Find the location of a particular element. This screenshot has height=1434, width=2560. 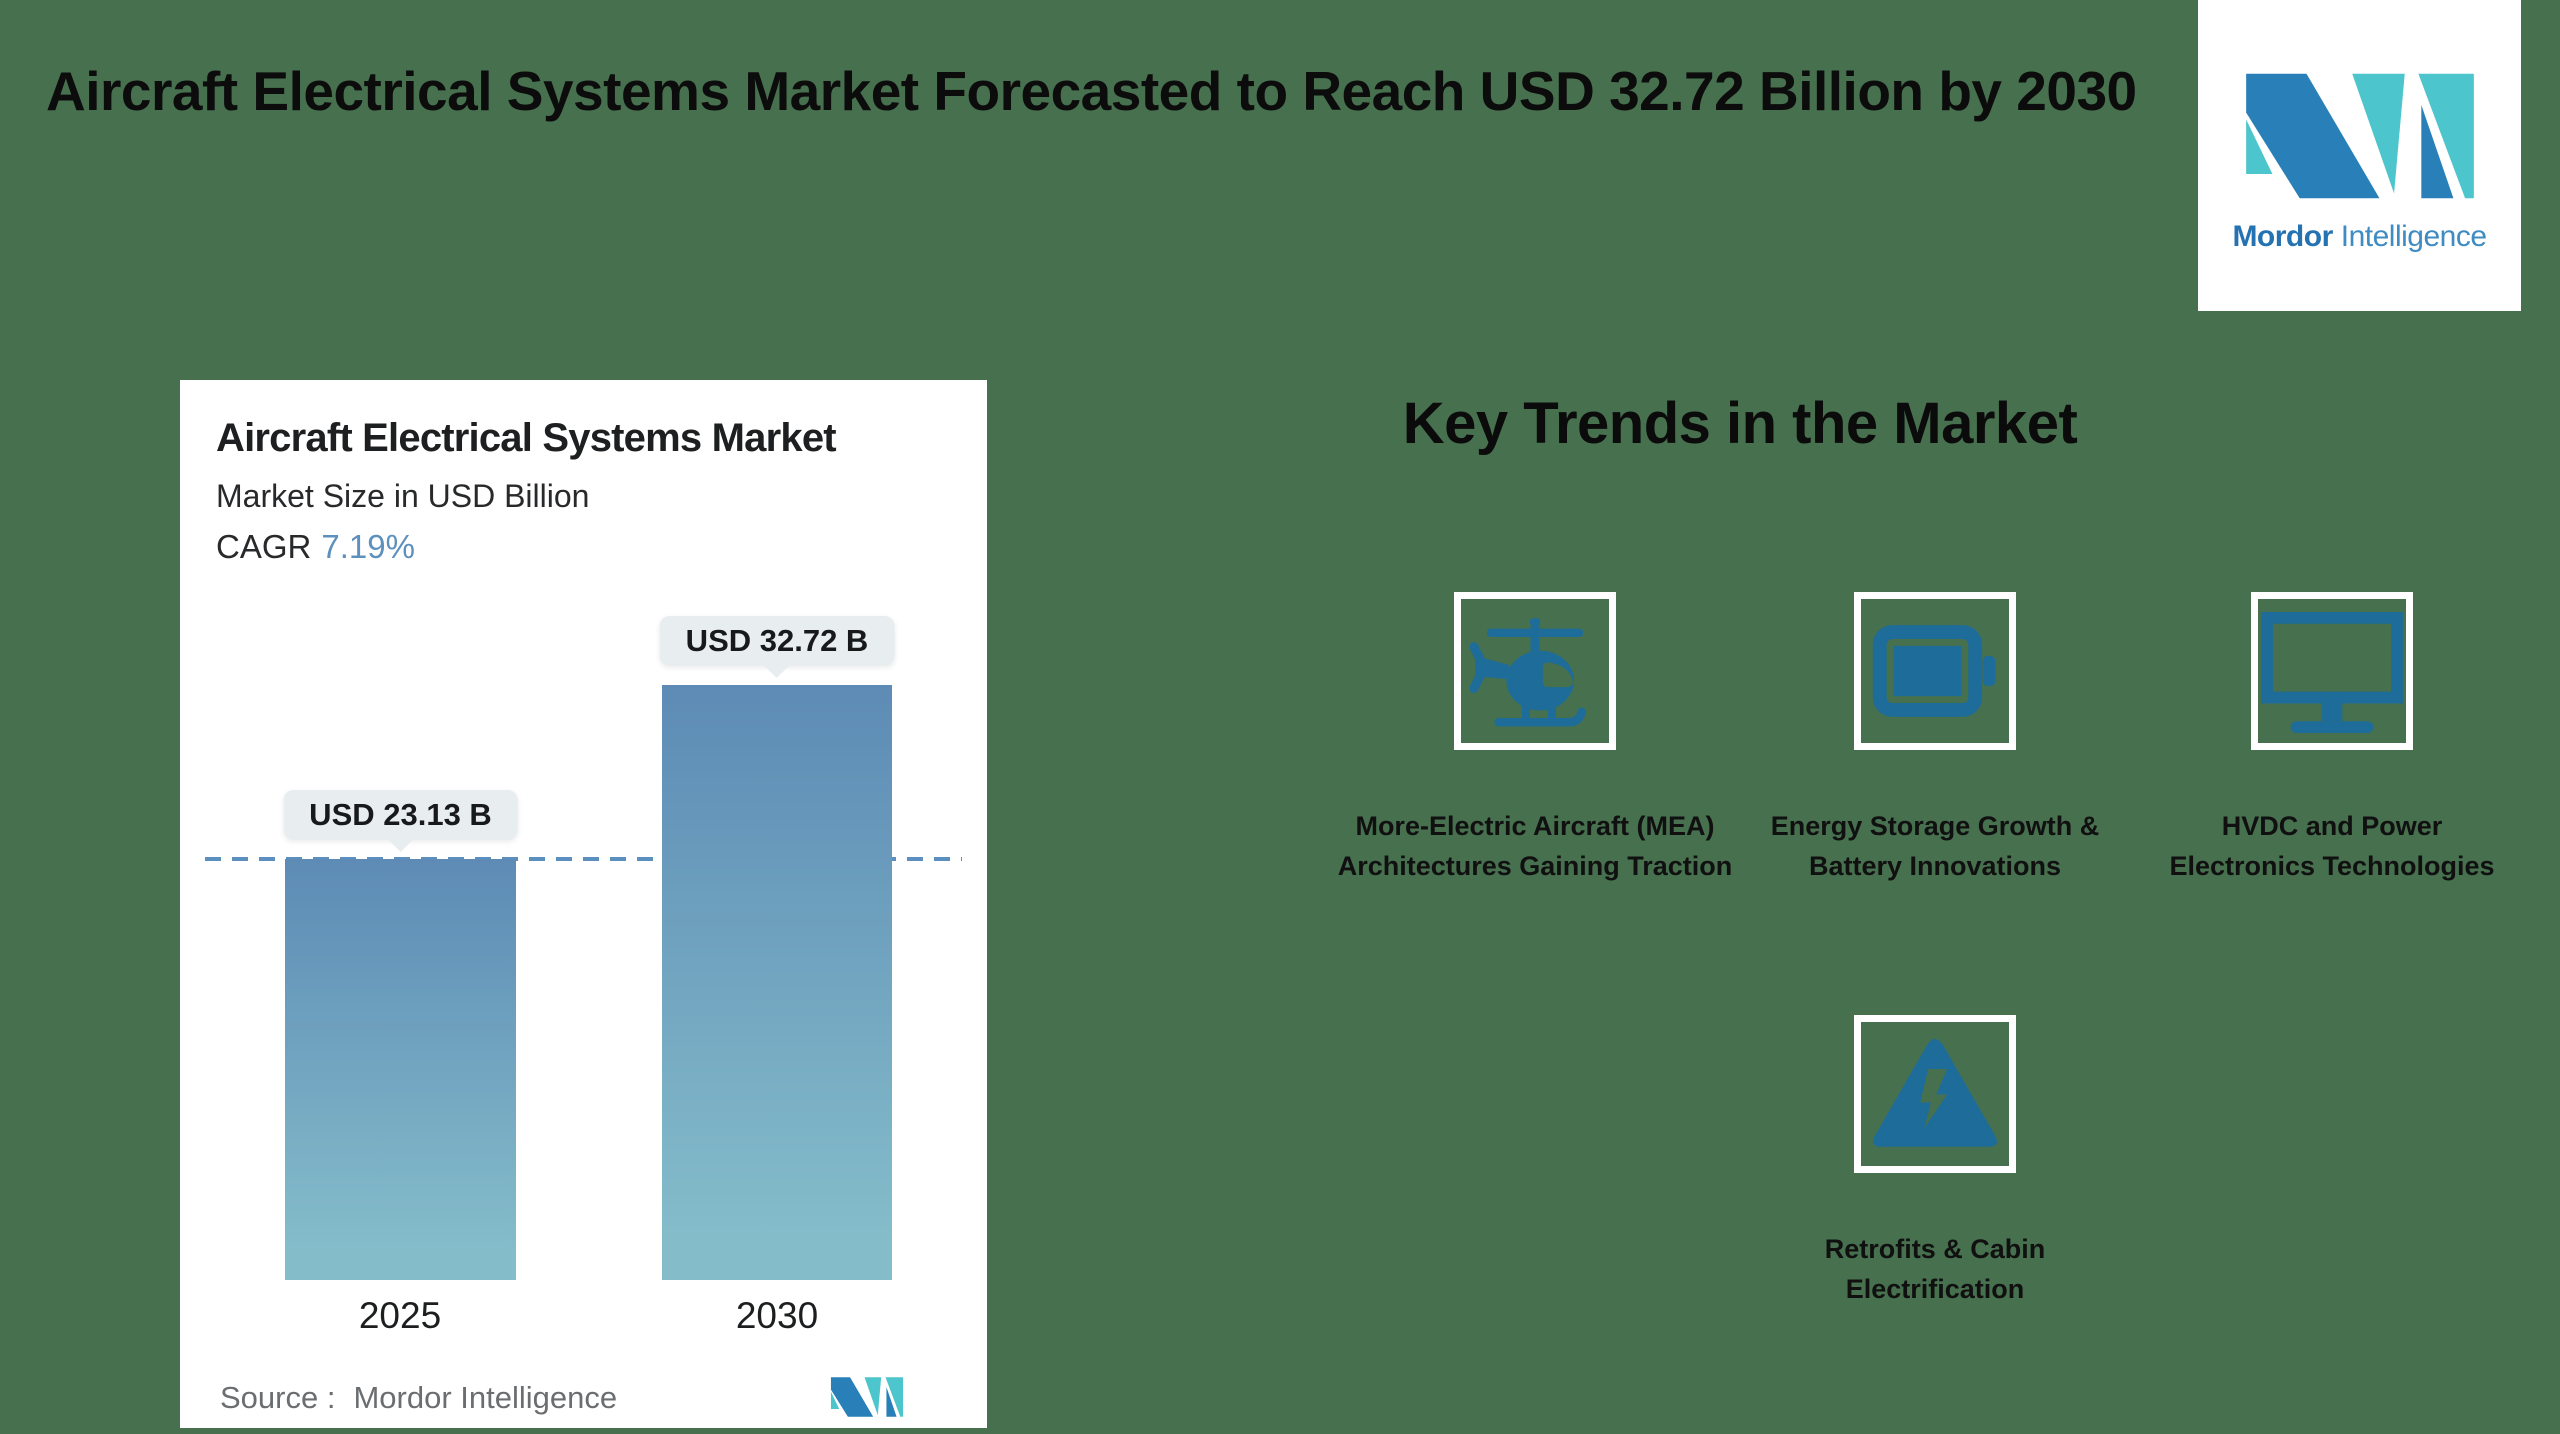

helicopter-icon is located at coordinates (1528, 671).